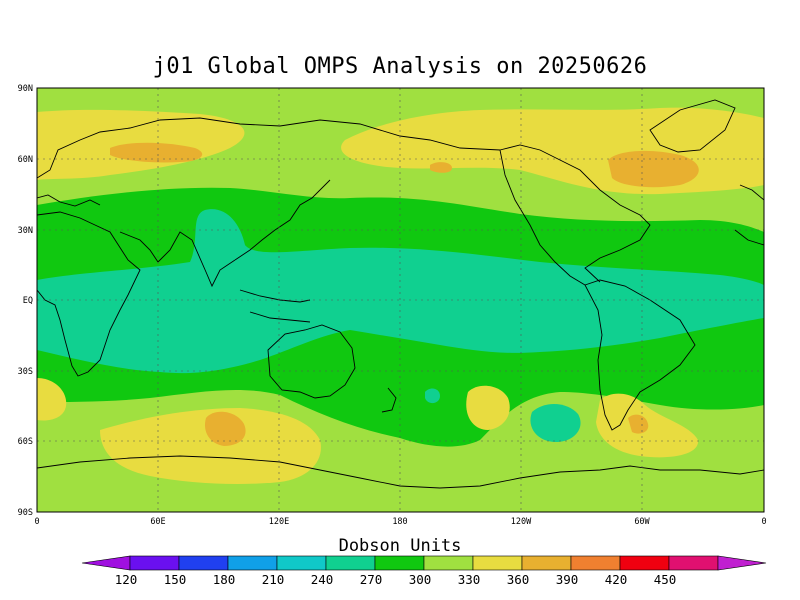  What do you see at coordinates (518, 579) in the screenshot?
I see `colorbar-label: 360` at bounding box center [518, 579].